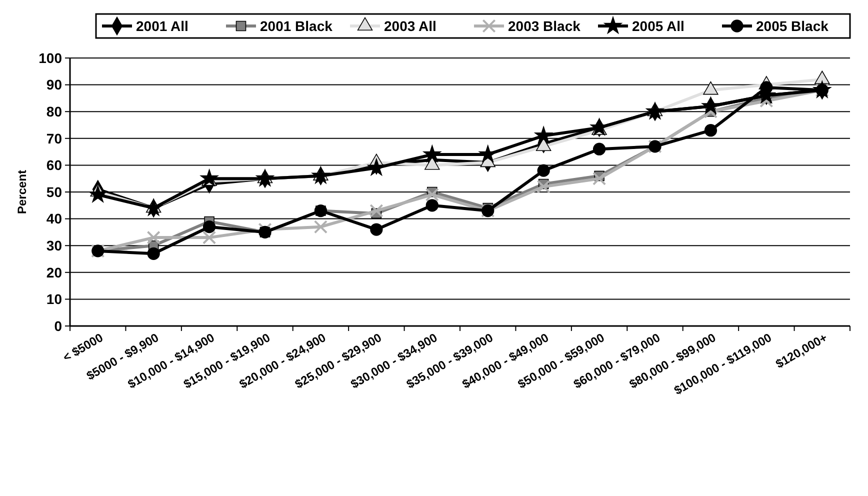 Image resolution: width=868 pixels, height=496 pixels. What do you see at coordinates (410, 26) in the screenshot?
I see `legend-label: 2003 All` at bounding box center [410, 26].